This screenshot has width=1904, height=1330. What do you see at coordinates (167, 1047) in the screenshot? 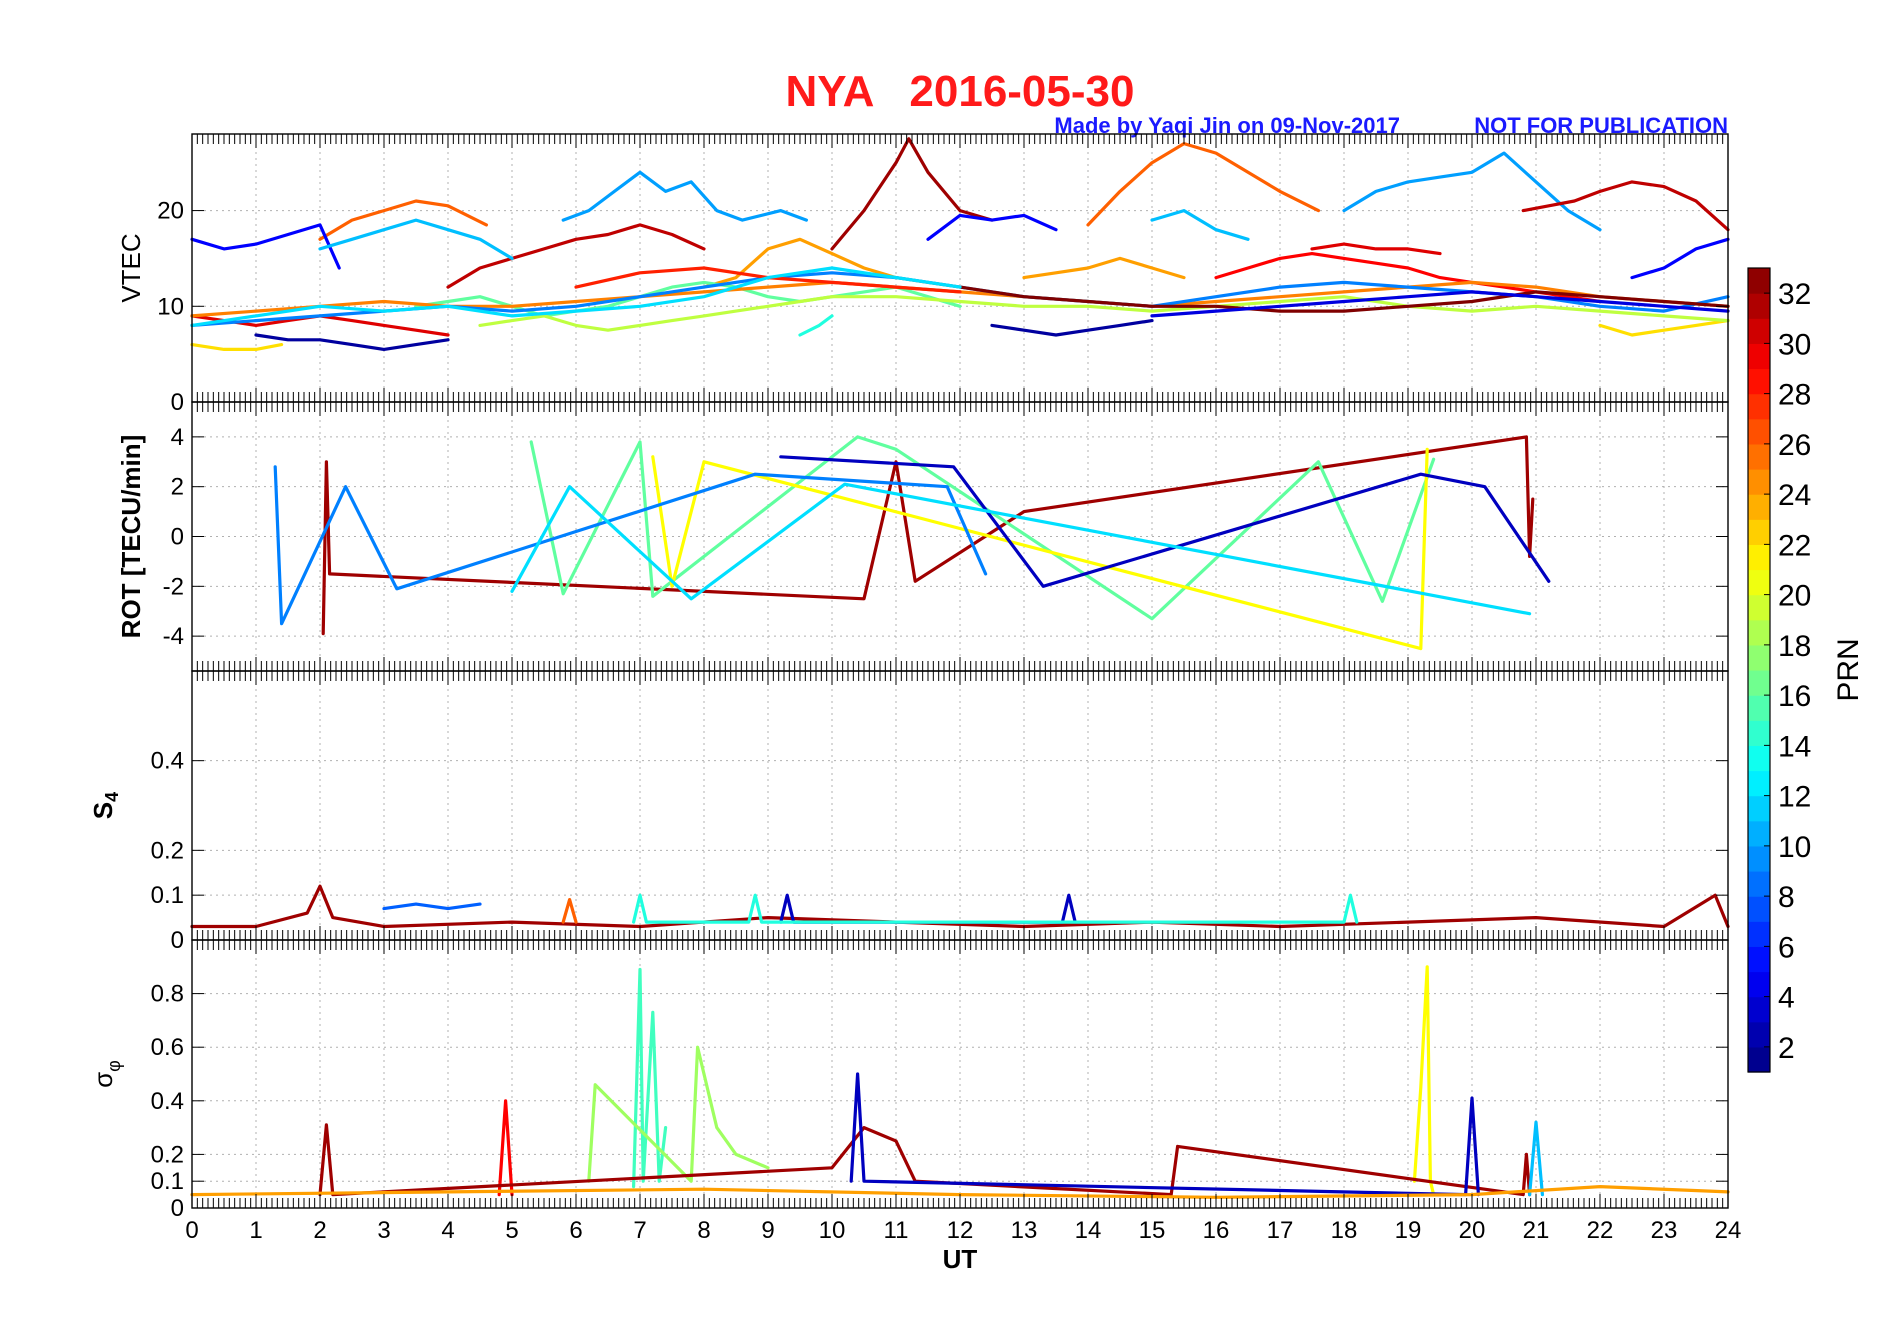
I see `y-tick-label: 0.6` at bounding box center [167, 1047].